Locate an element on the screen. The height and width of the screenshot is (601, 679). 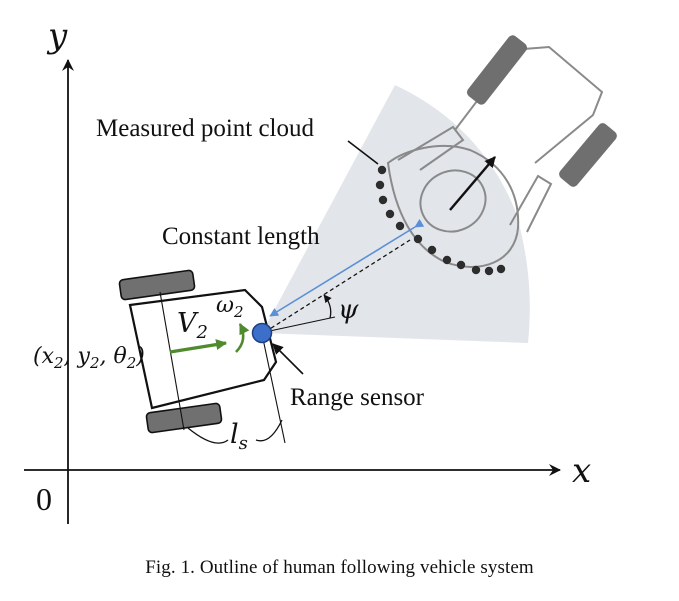
sensor-offset-bracket is located at coordinates (208, 435).